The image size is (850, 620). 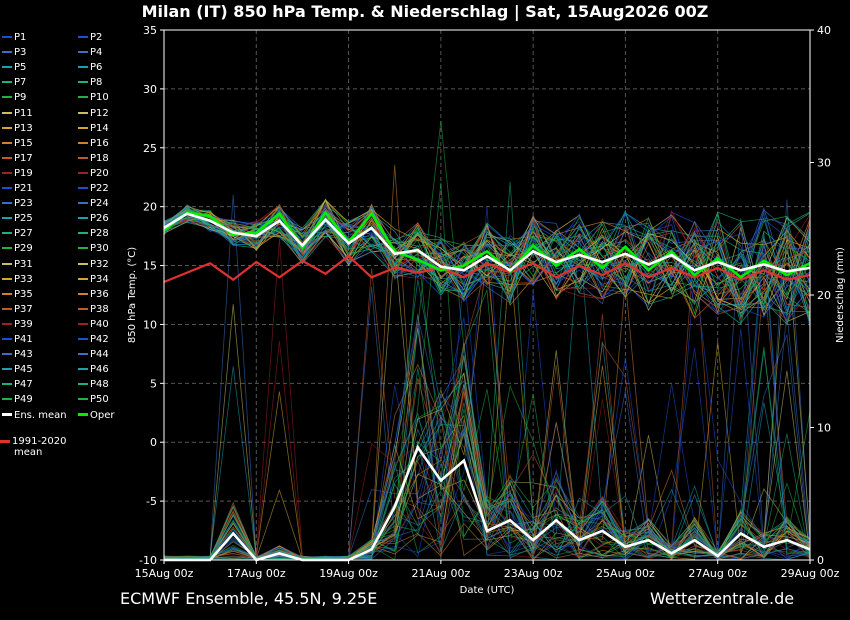 I want to click on legend-label: P37, so click(x=23, y=309).